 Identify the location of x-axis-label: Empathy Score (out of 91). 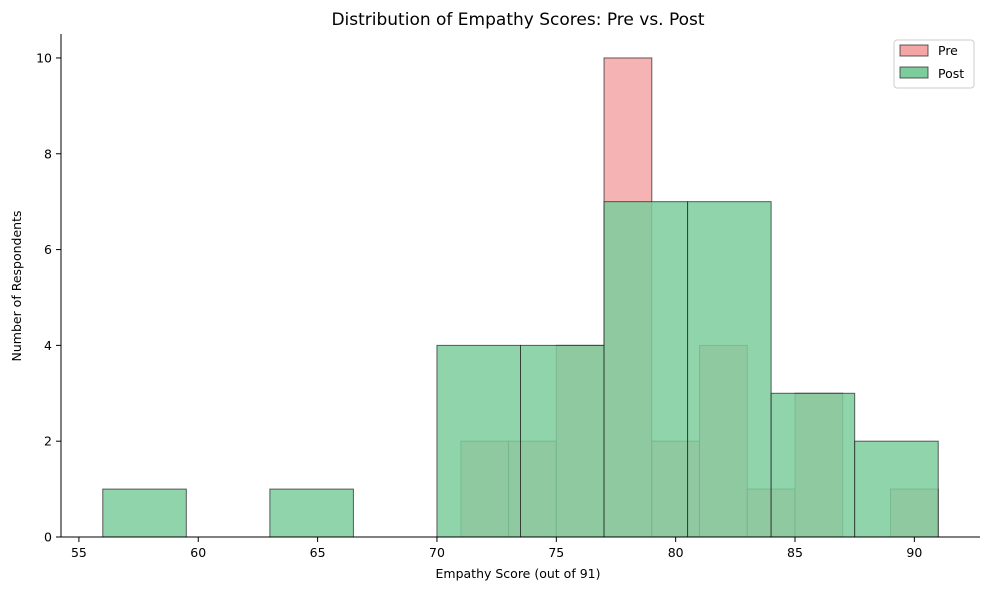
(518, 573).